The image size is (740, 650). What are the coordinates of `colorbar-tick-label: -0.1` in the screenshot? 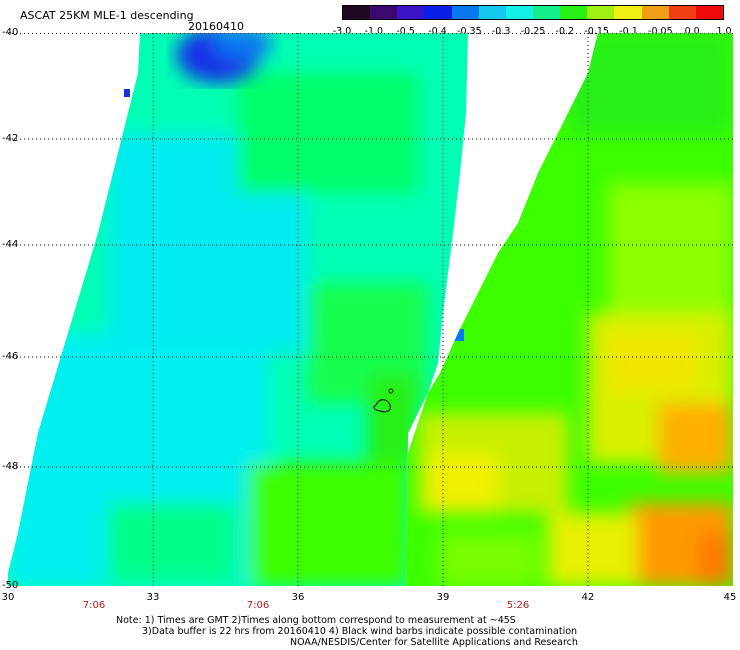 It's located at (628, 31).